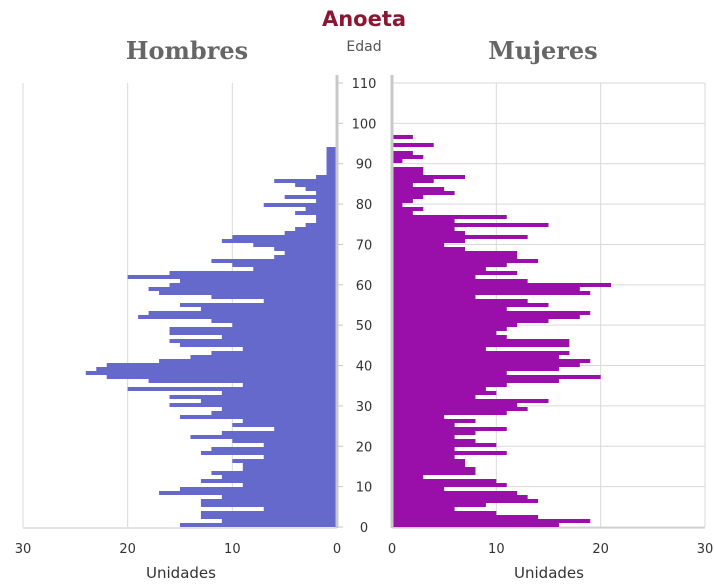 Image resolution: width=715 pixels, height=586 pixels. What do you see at coordinates (496, 549) in the screenshot?
I see `right-x-tick-label: 10` at bounding box center [496, 549].